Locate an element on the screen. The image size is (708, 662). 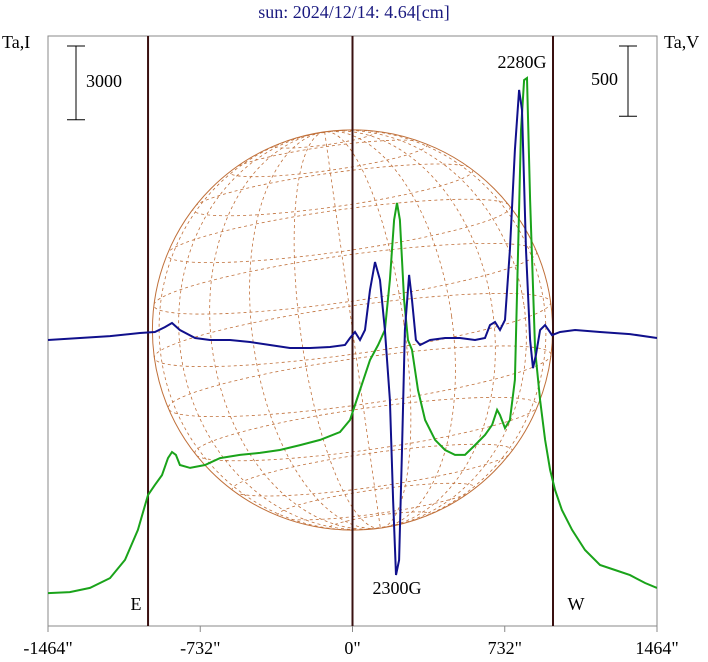
x-tick-label: 1464" is located at coordinates (656, 648).